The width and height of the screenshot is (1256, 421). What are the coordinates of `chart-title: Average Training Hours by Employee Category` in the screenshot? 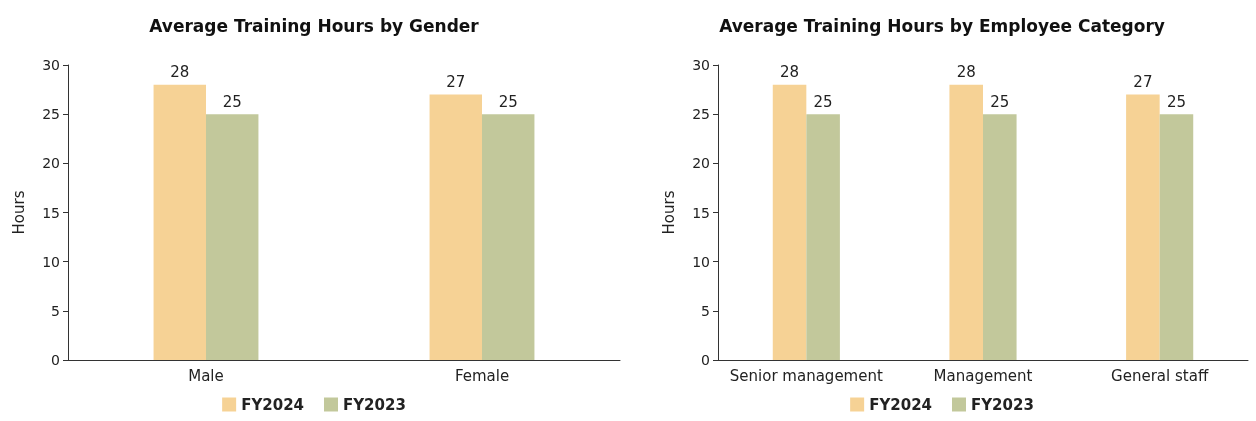 It's located at (942, 25).